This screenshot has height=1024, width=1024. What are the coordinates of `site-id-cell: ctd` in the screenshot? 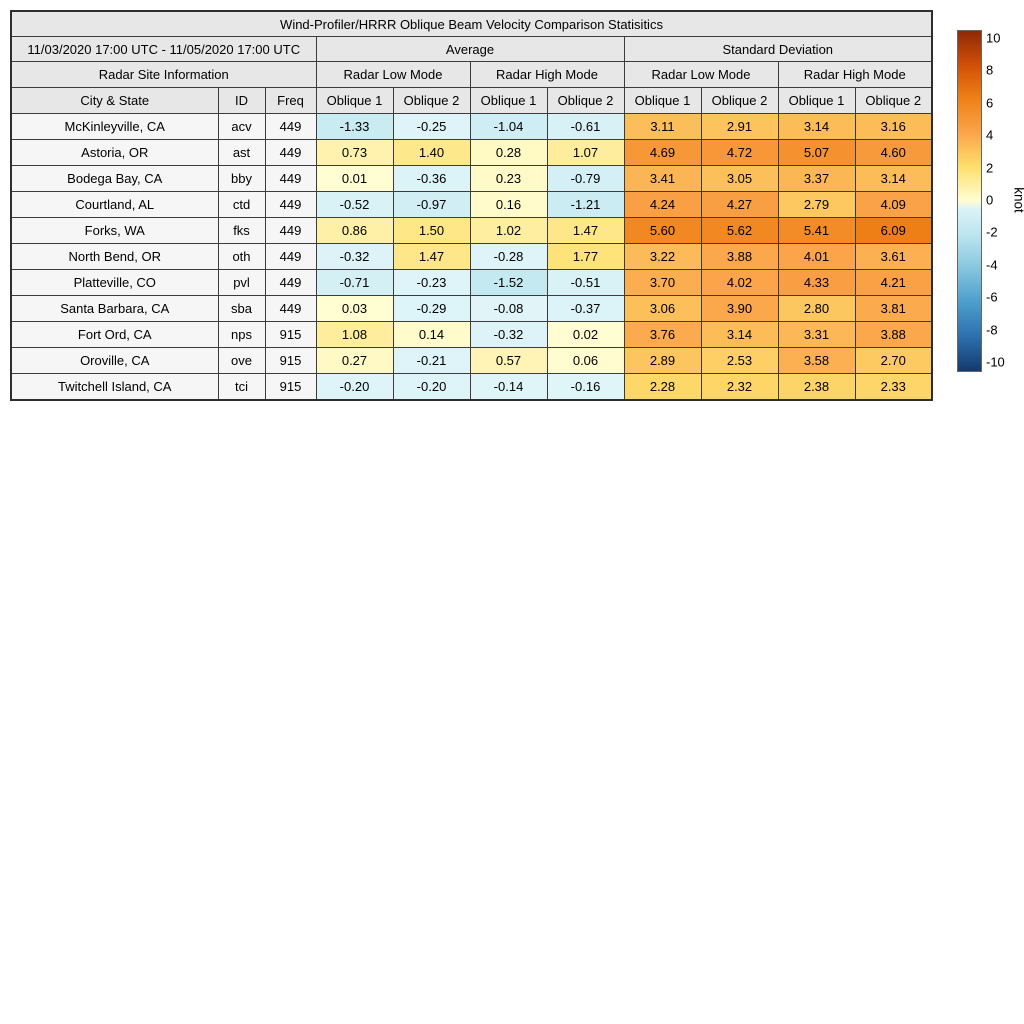 It's located at (241, 204).